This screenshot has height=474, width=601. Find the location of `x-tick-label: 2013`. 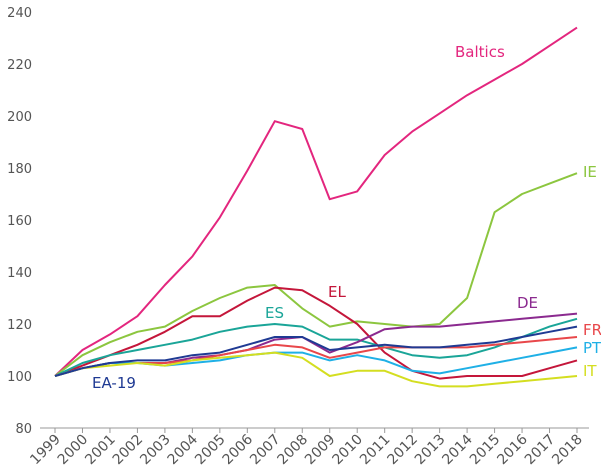

x-tick-label: 2013 is located at coordinates (430, 450).